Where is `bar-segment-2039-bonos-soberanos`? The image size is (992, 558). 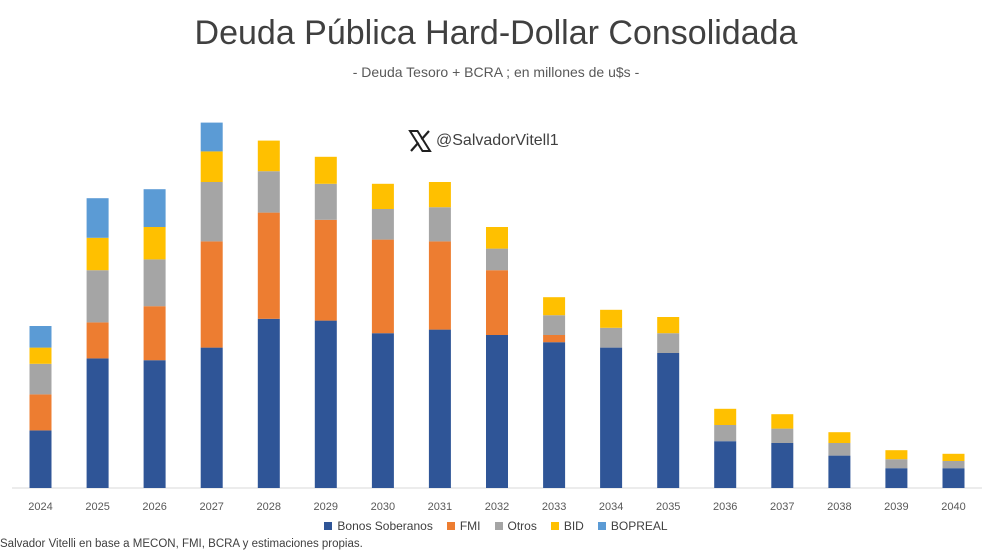
bar-segment-2039-bonos-soberanos is located at coordinates (896, 478).